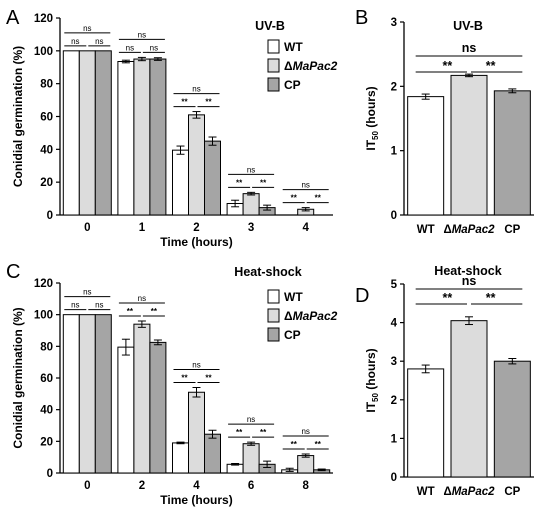 This screenshot has height=509, width=550. What do you see at coordinates (293, 47) in the screenshot?
I see `legend-label-a: WT` at bounding box center [293, 47].